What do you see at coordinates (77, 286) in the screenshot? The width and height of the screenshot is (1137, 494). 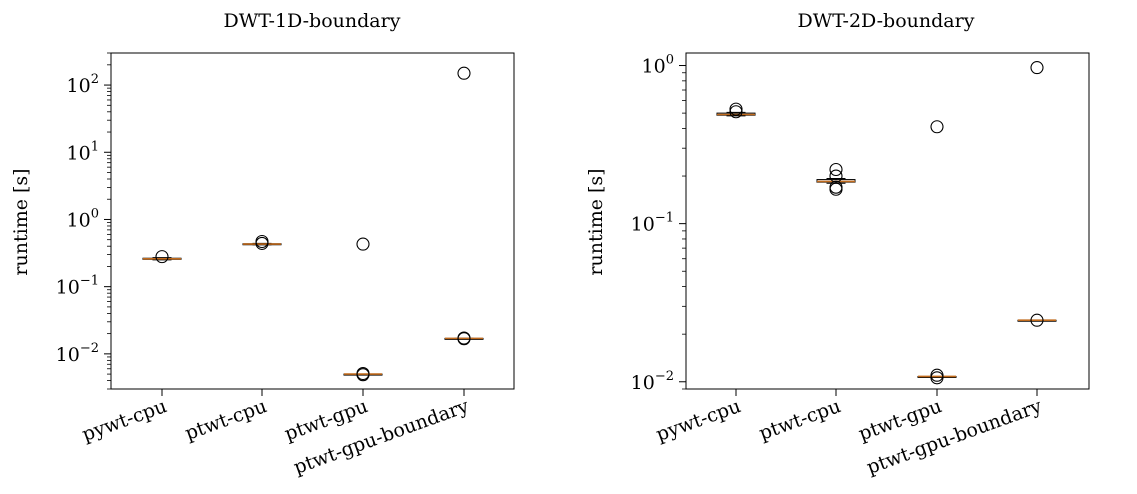 I see `chart-1-ytick-label: 10⁻¹` at bounding box center [77, 286].